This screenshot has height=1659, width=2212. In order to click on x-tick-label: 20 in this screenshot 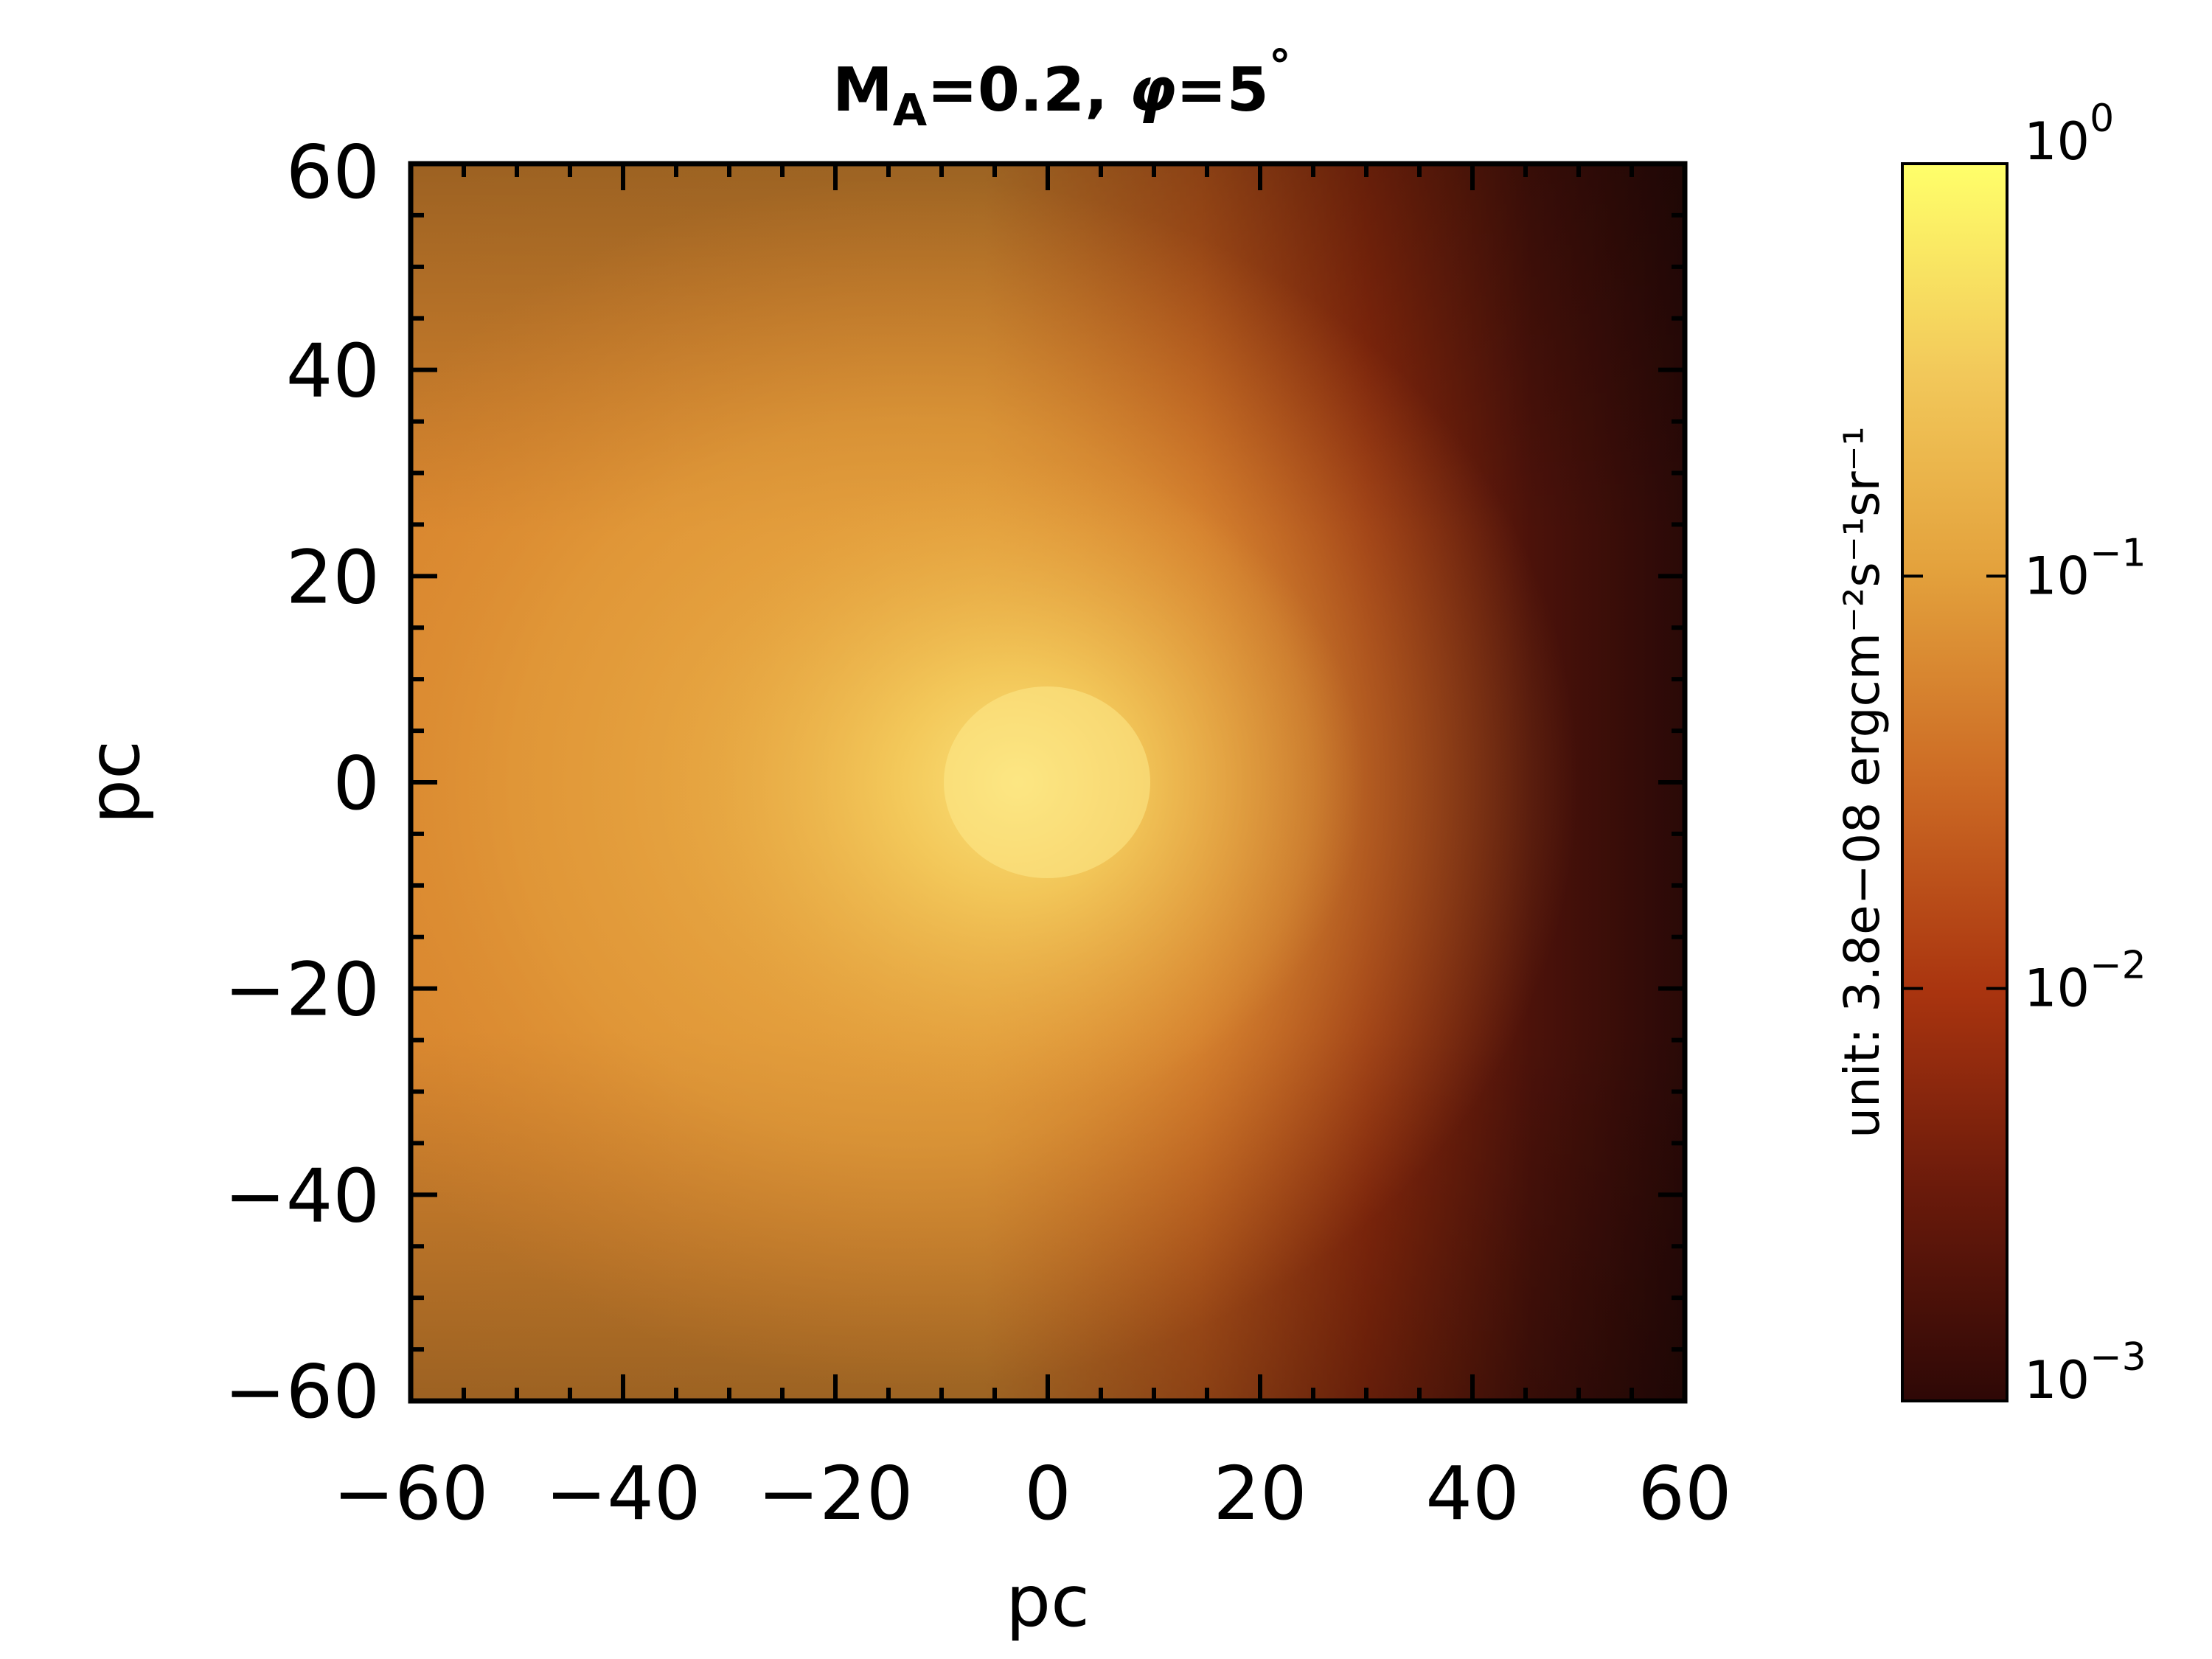, I will do `click(1260, 1493)`.